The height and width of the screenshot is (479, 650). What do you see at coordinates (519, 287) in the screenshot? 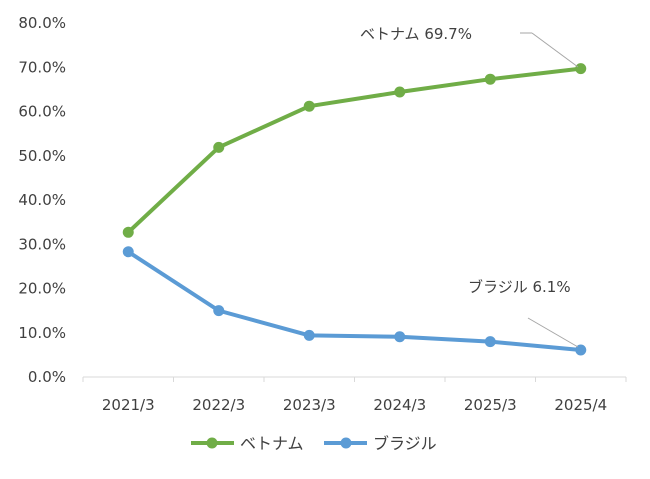
I see `annotation-brazil: ブラジル 6.1%` at bounding box center [519, 287].